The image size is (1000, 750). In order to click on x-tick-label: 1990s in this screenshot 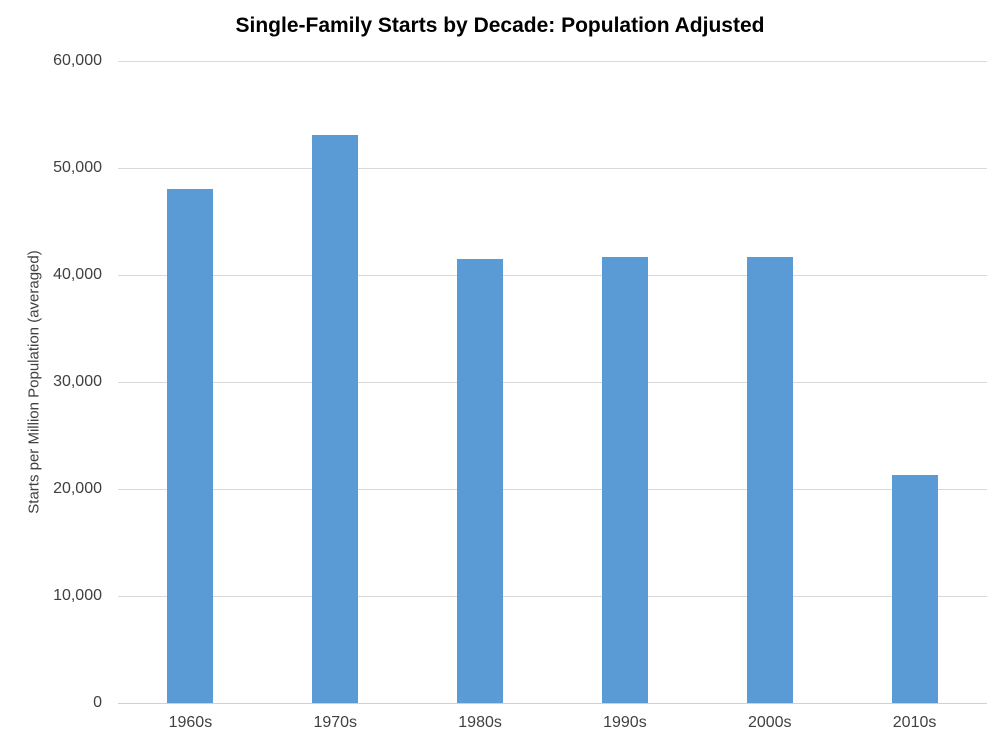, I will do `click(625, 722)`.